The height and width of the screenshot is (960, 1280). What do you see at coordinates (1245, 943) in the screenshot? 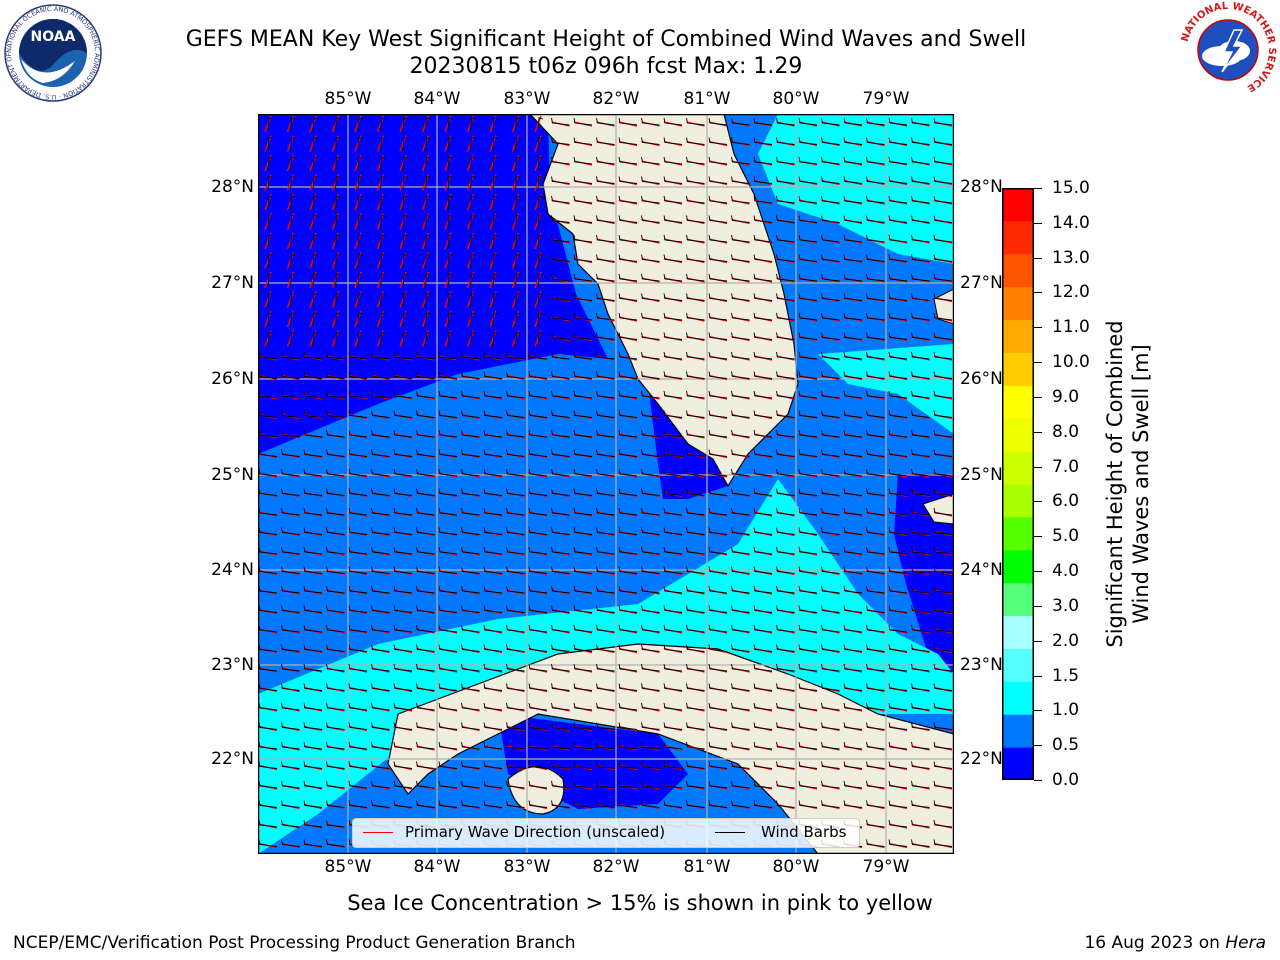
I see `footer-host: Hera` at bounding box center [1245, 943].